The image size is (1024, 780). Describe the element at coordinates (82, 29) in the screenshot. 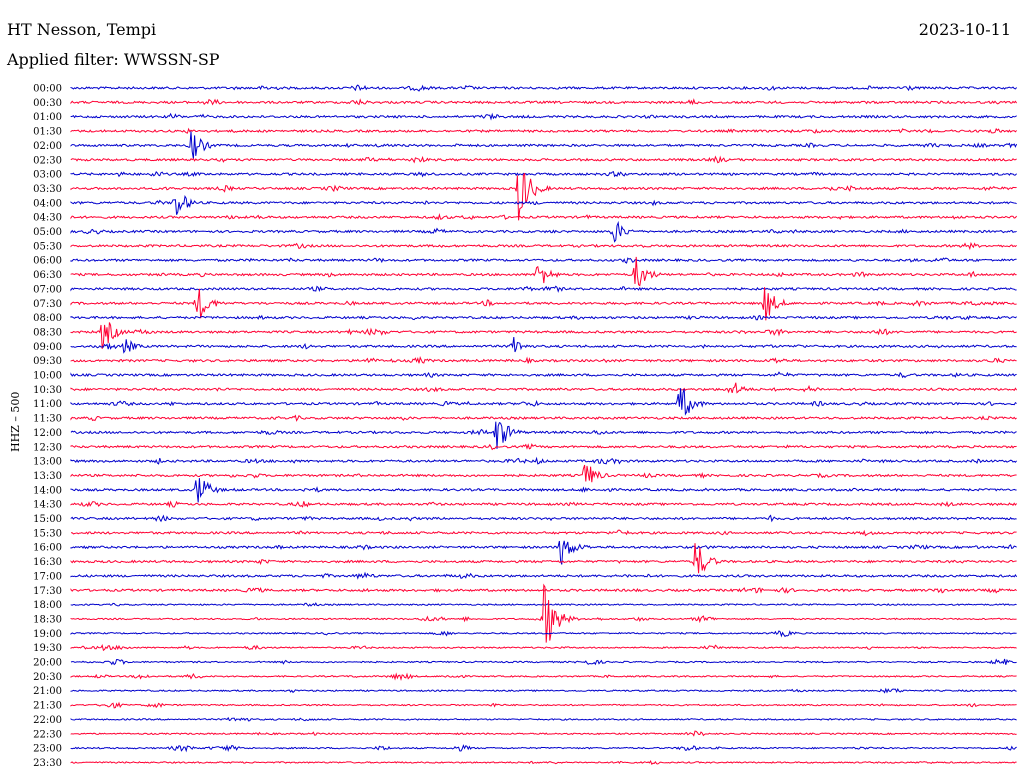

I see `station-title: HT Nesson, Tempi` at that location.